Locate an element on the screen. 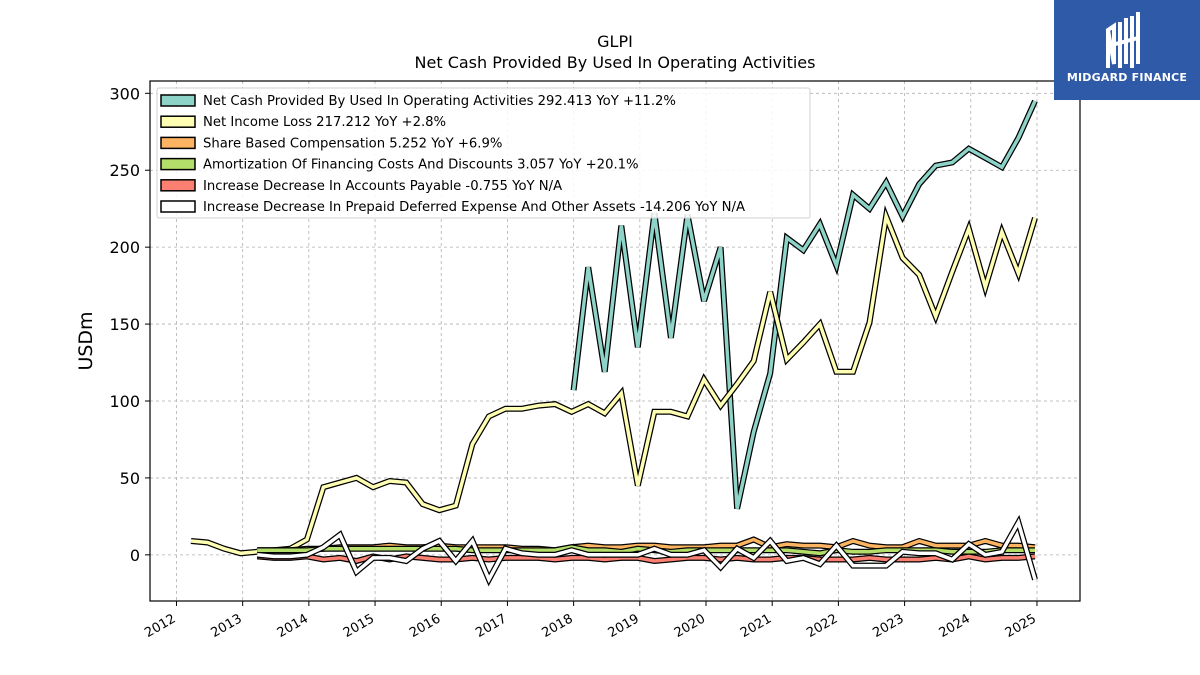 Image resolution: width=1200 pixels, height=675 pixels. x-tick-label: 2024 is located at coordinates (955, 626).